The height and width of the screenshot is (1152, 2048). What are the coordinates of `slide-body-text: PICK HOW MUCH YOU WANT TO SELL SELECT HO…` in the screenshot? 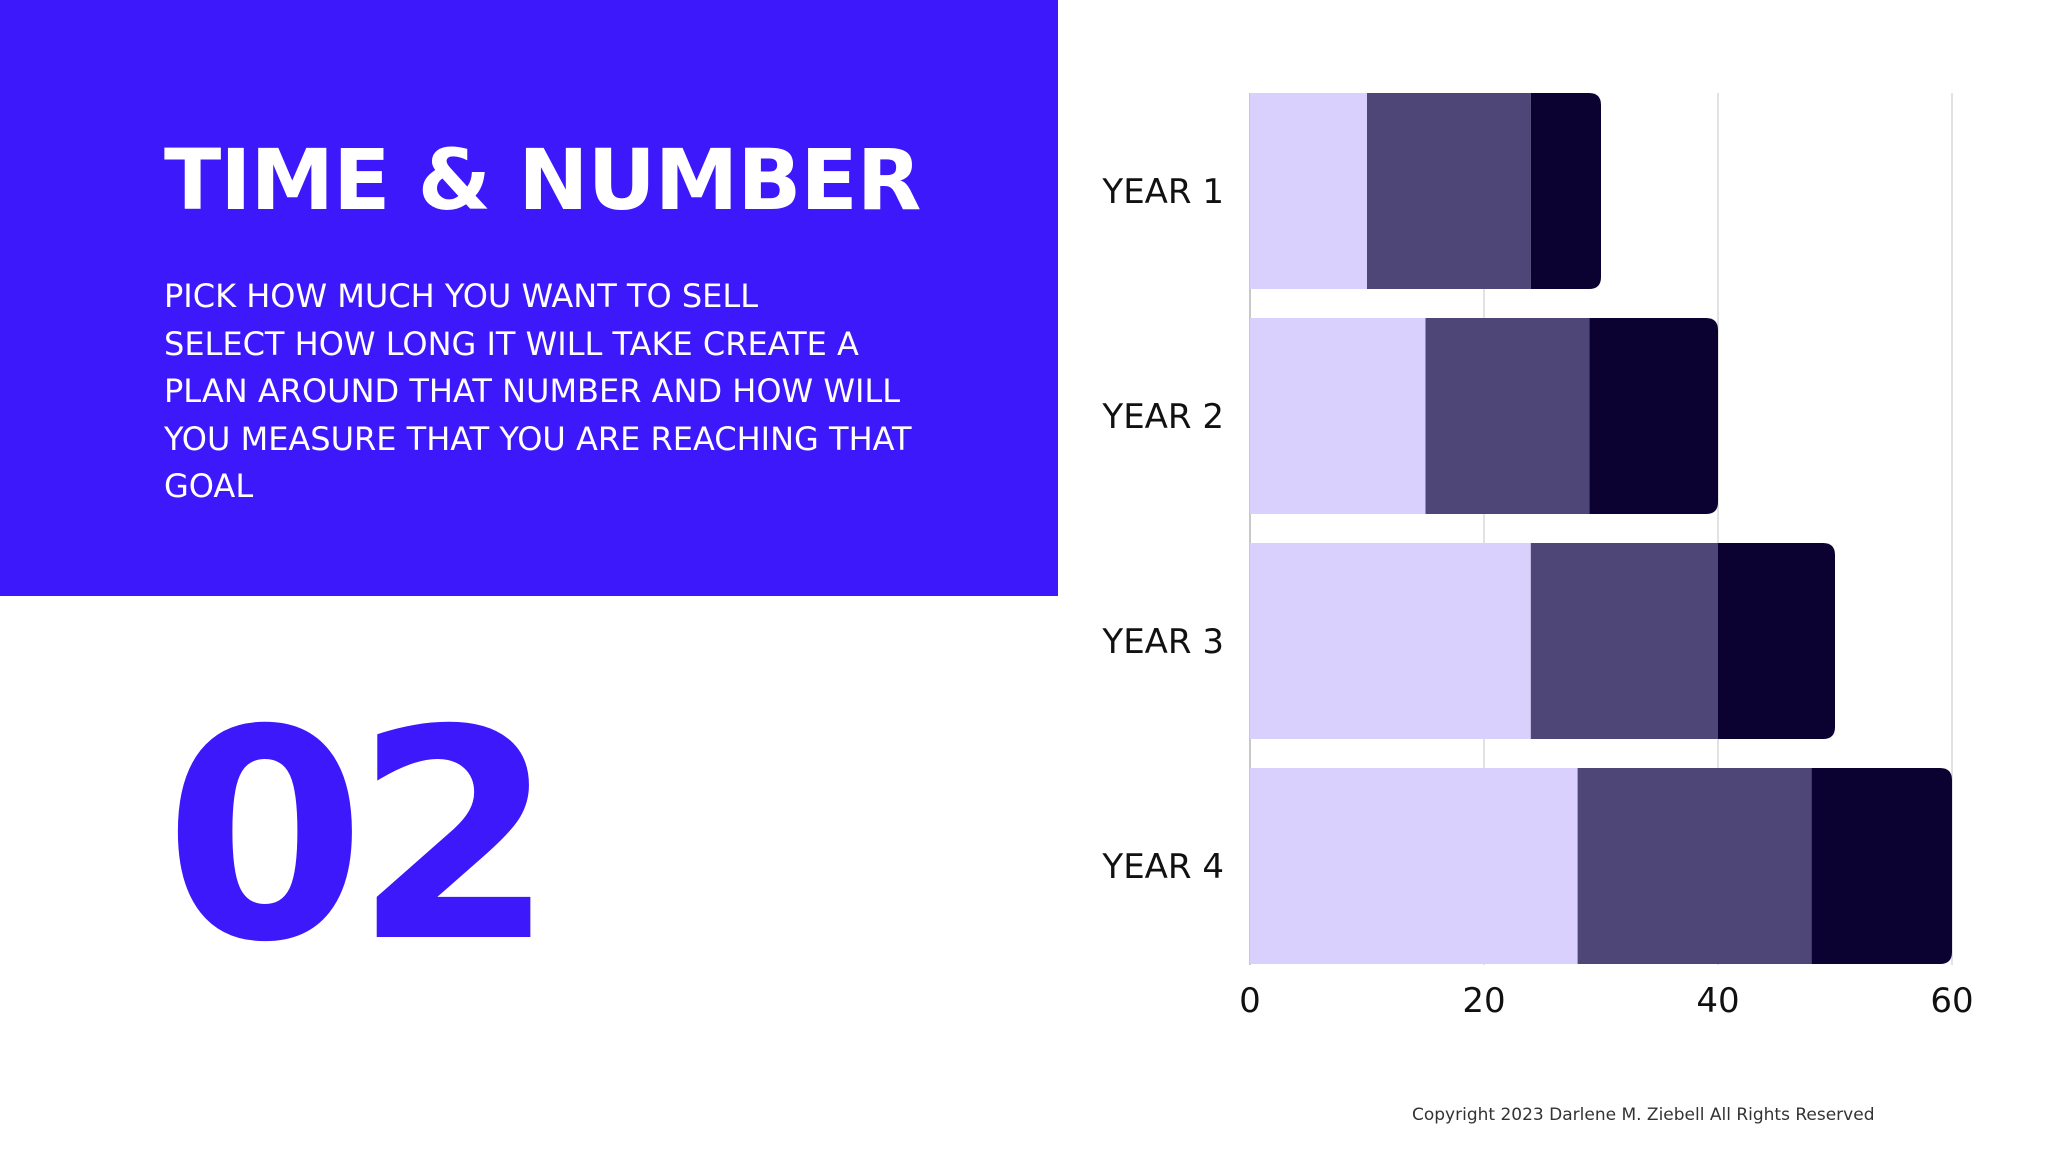 It's located at (589, 392).